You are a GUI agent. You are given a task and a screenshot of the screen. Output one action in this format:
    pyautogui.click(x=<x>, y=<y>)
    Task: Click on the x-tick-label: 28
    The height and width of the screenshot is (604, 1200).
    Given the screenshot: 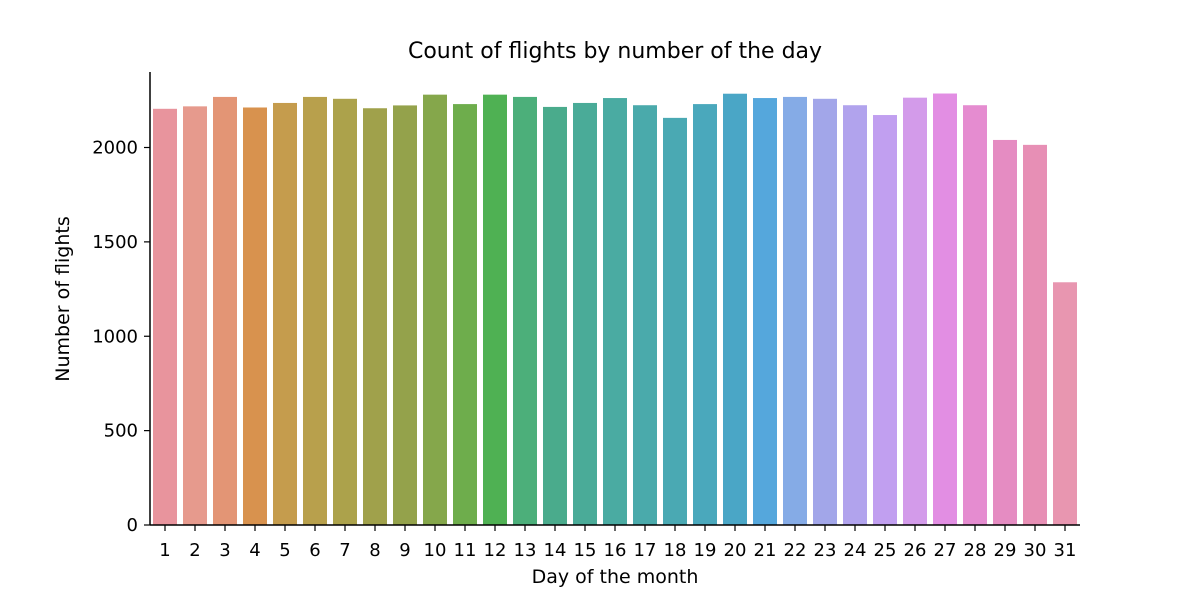 What is the action you would take?
    pyautogui.click(x=975, y=550)
    